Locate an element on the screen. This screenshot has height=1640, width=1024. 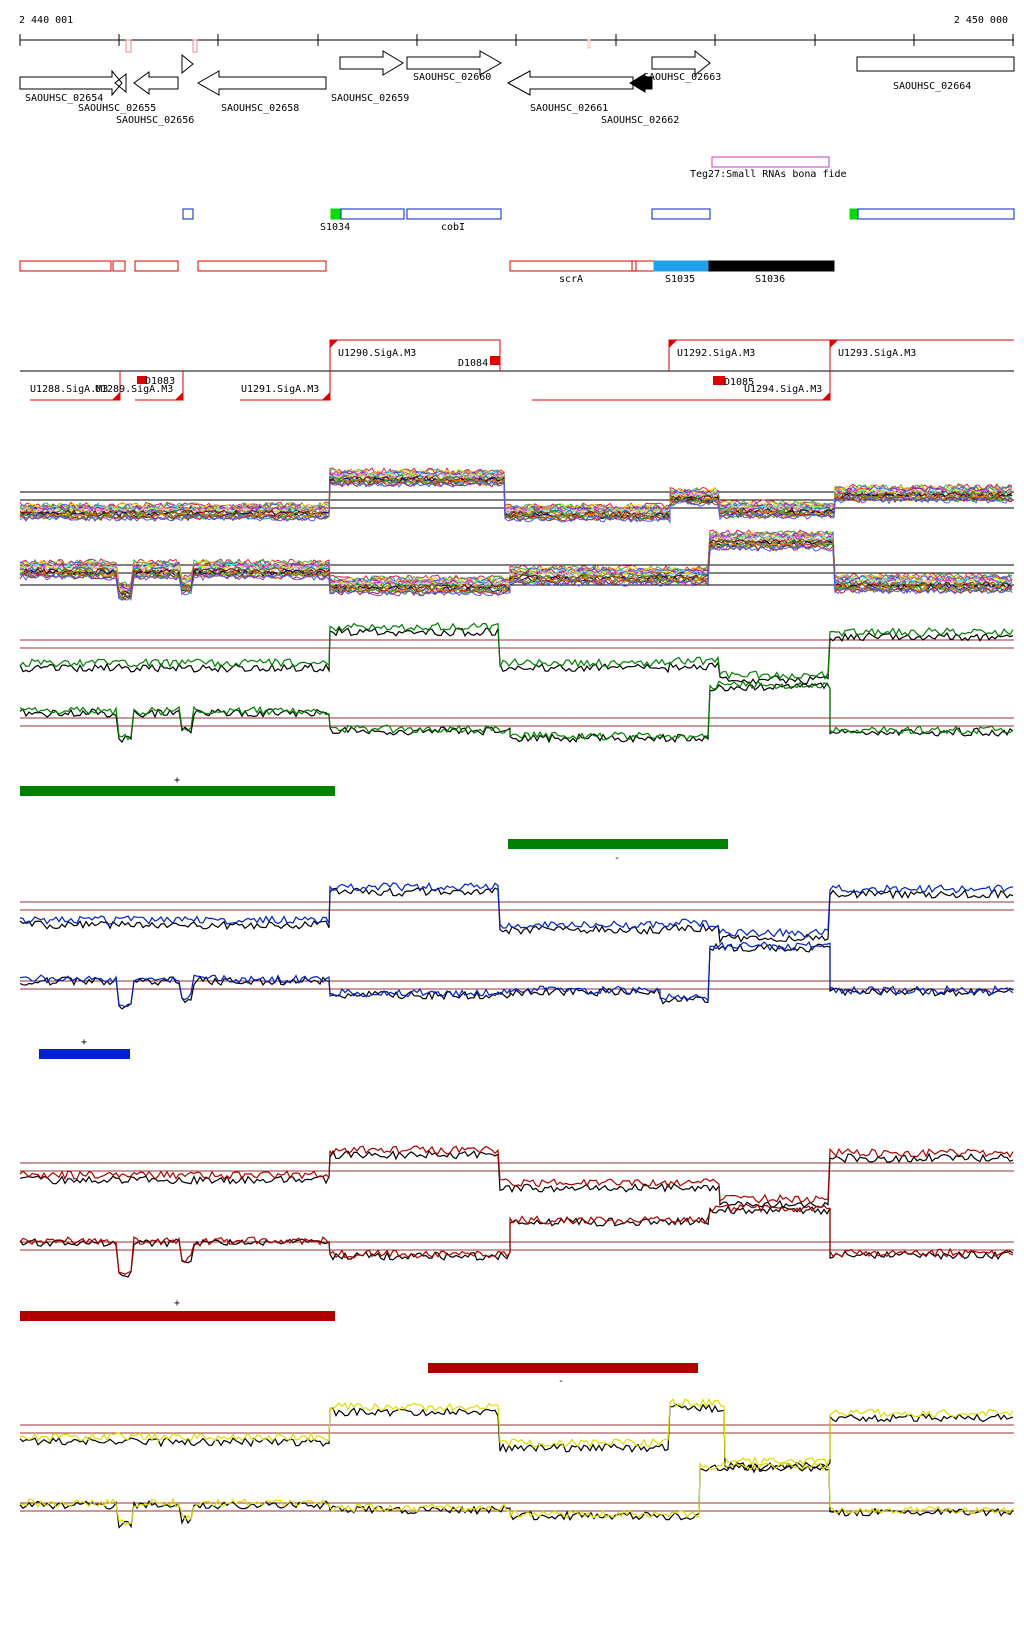
promoter-label: U1288.SigA.M3 is located at coordinates (69, 389).